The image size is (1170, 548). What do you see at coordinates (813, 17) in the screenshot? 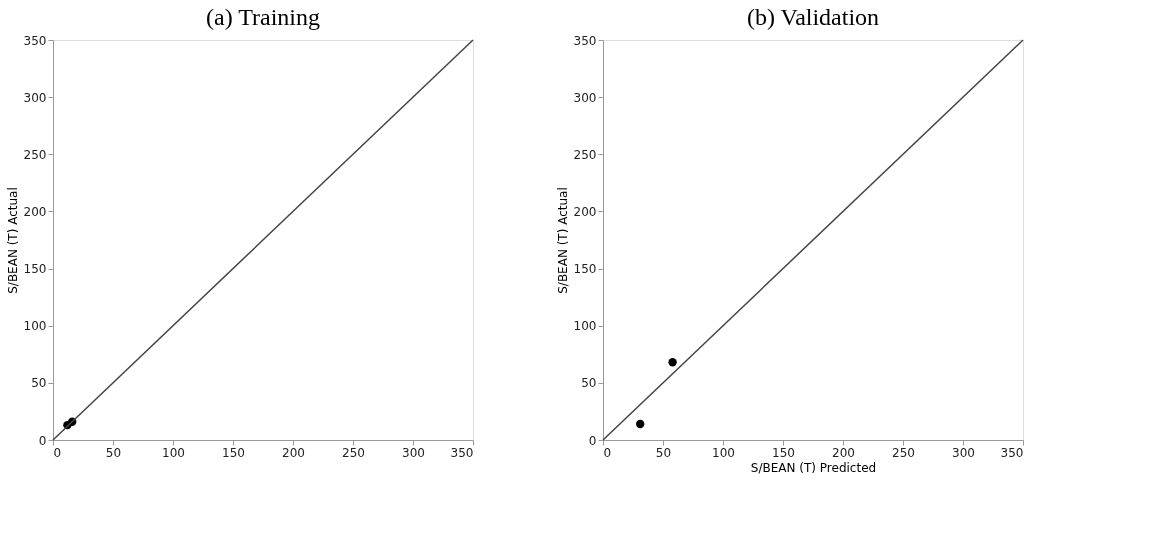
I see `chart-title: (b) Validation` at bounding box center [813, 17].